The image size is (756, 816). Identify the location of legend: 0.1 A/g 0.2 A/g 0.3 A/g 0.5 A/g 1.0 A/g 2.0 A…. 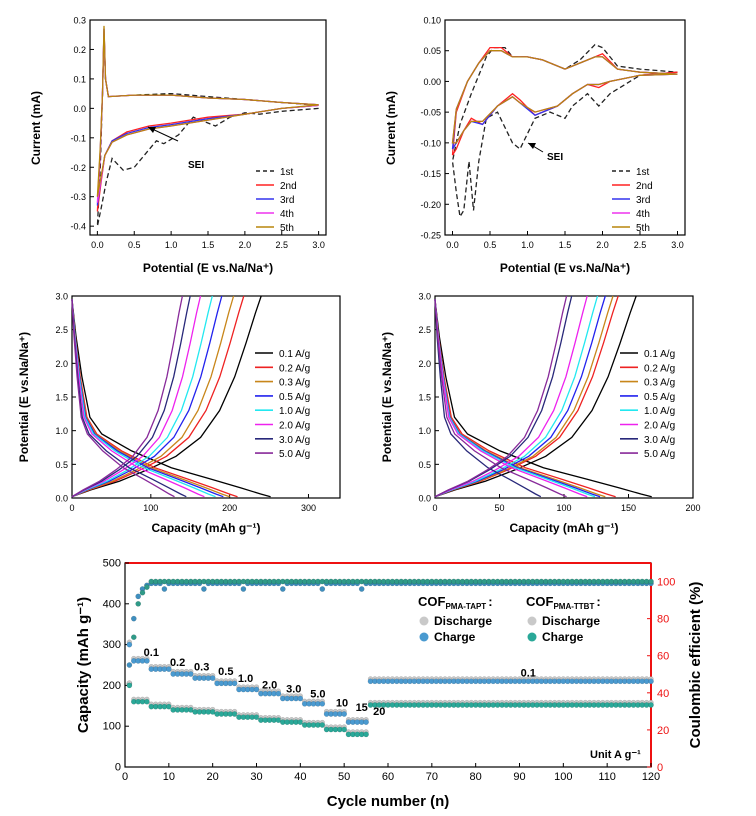
(282, 404).